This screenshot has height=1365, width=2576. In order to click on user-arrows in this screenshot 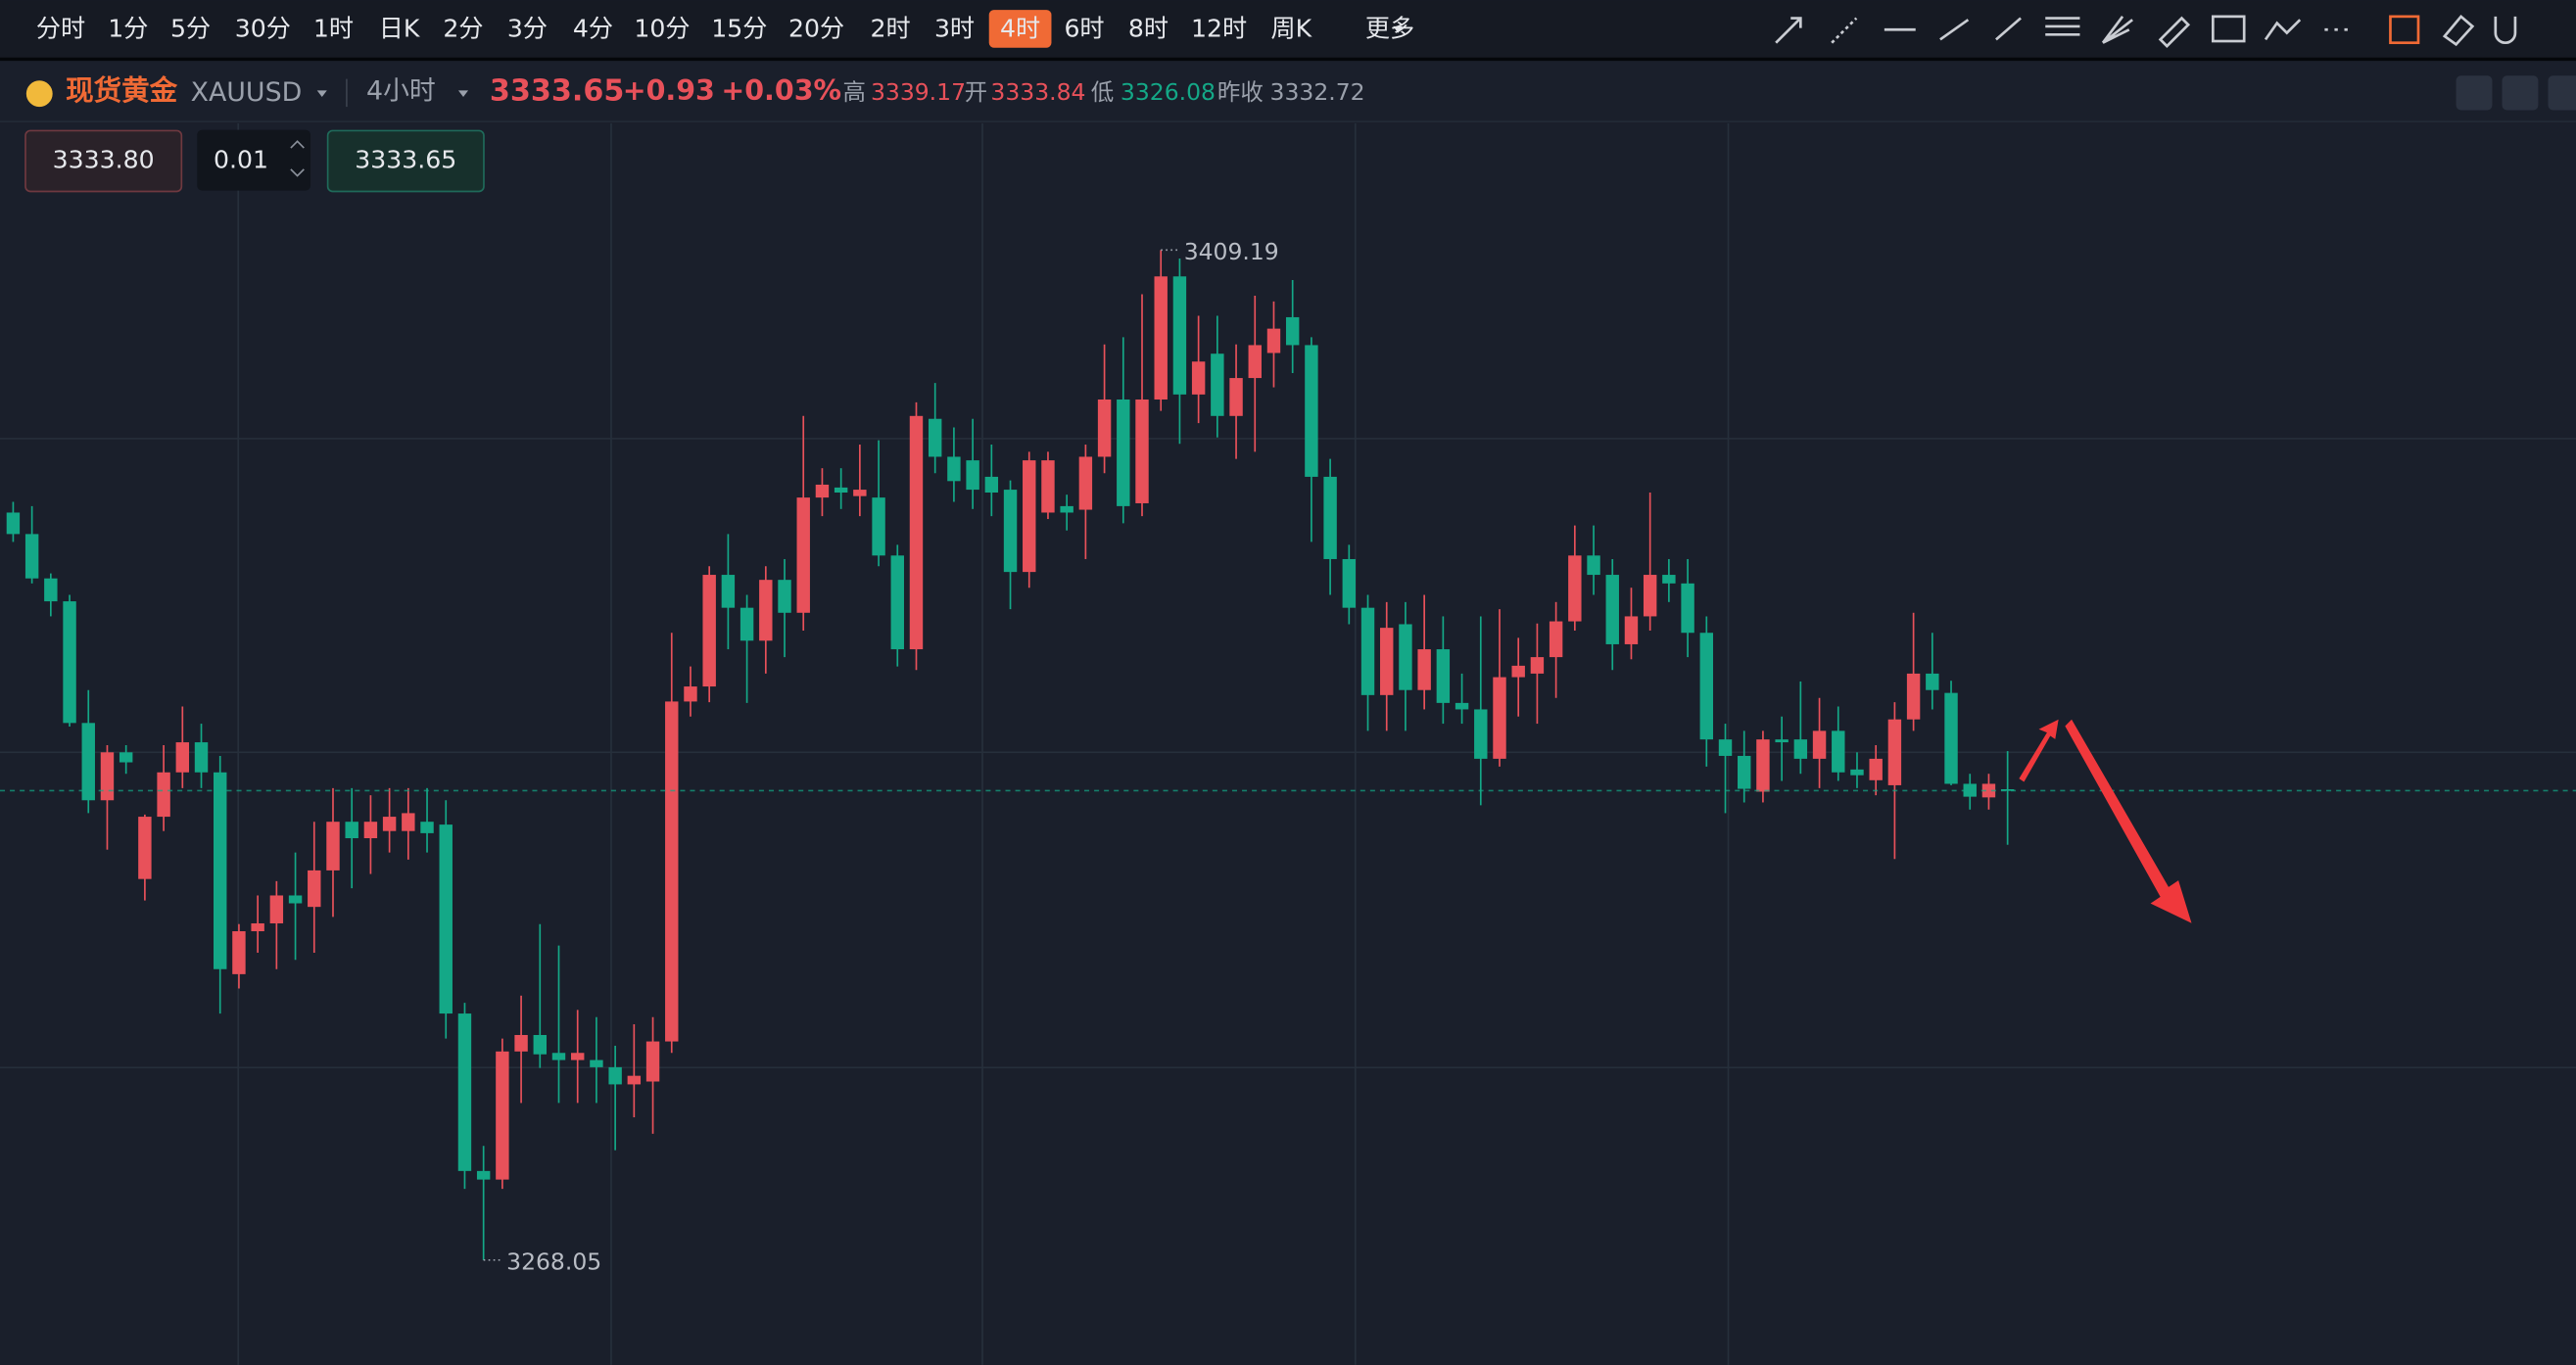, I will do `click(2106, 821)`.